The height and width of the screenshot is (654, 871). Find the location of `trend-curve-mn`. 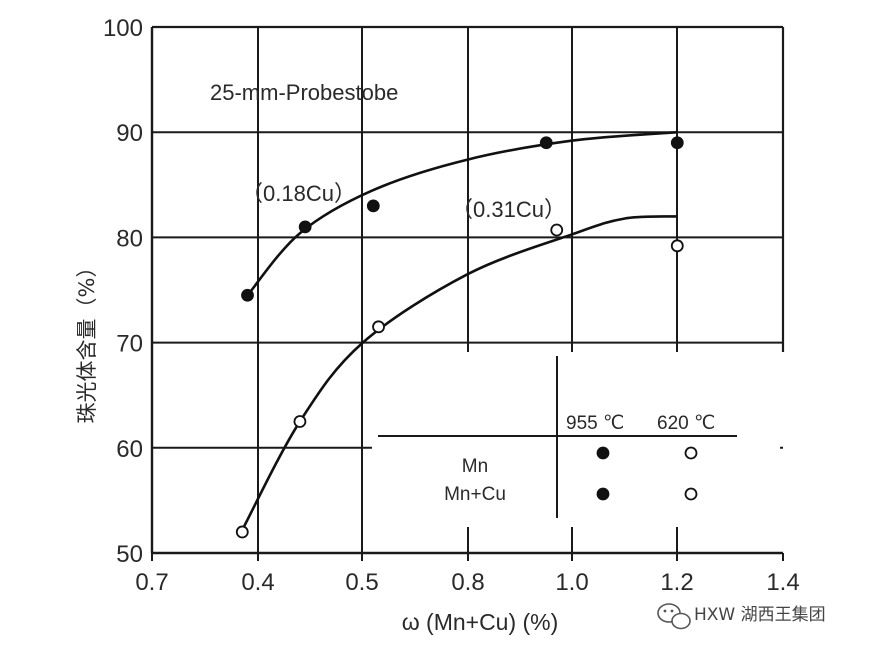

trend-curve-mn is located at coordinates (462, 213).